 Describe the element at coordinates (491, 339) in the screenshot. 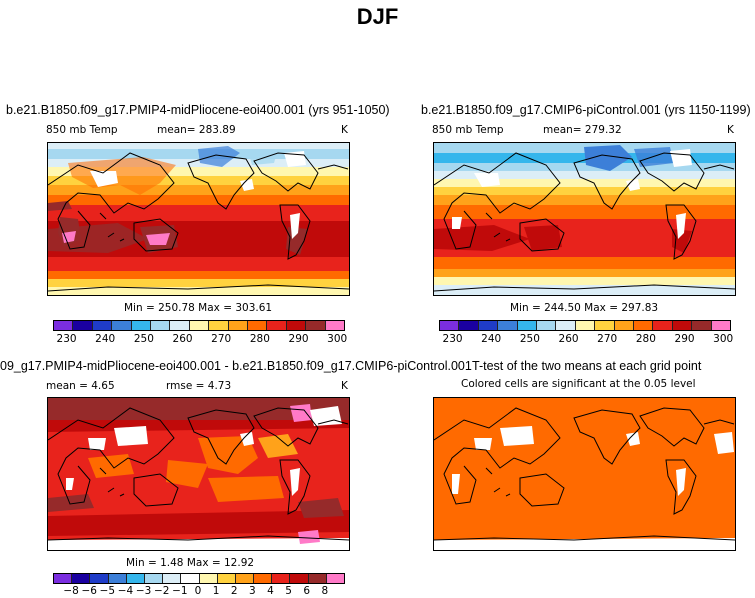

I see `panel2-colorbar-tick-label: 240` at that location.